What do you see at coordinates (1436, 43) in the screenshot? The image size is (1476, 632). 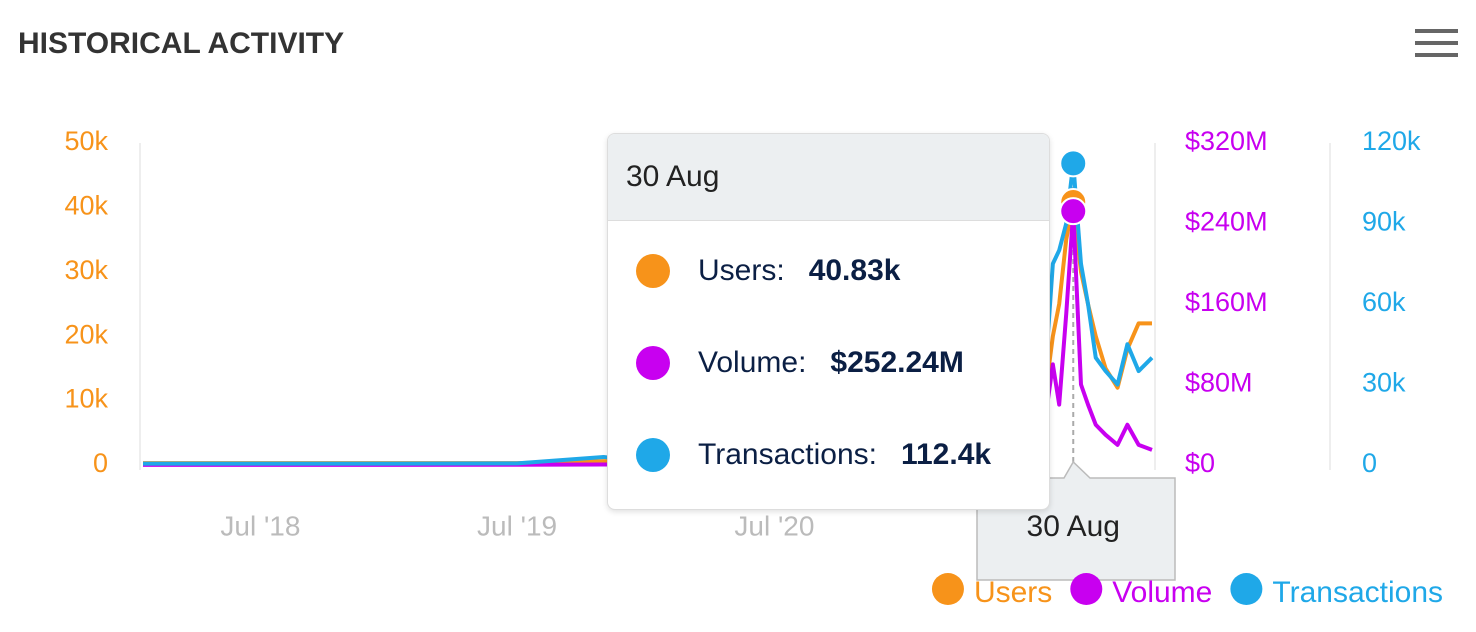 I see `menu-icon` at bounding box center [1436, 43].